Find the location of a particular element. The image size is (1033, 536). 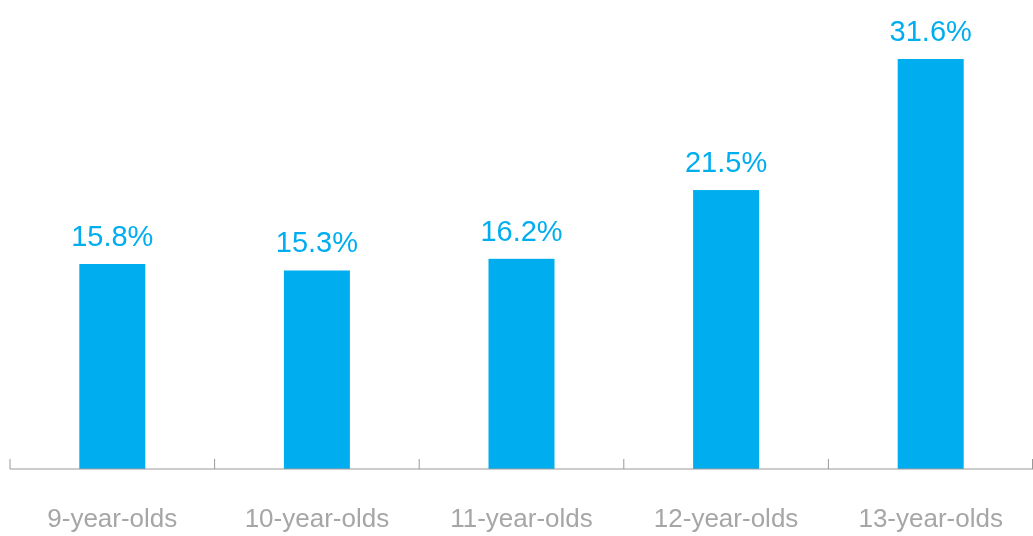

data-label: 16.2% is located at coordinates (521, 230).